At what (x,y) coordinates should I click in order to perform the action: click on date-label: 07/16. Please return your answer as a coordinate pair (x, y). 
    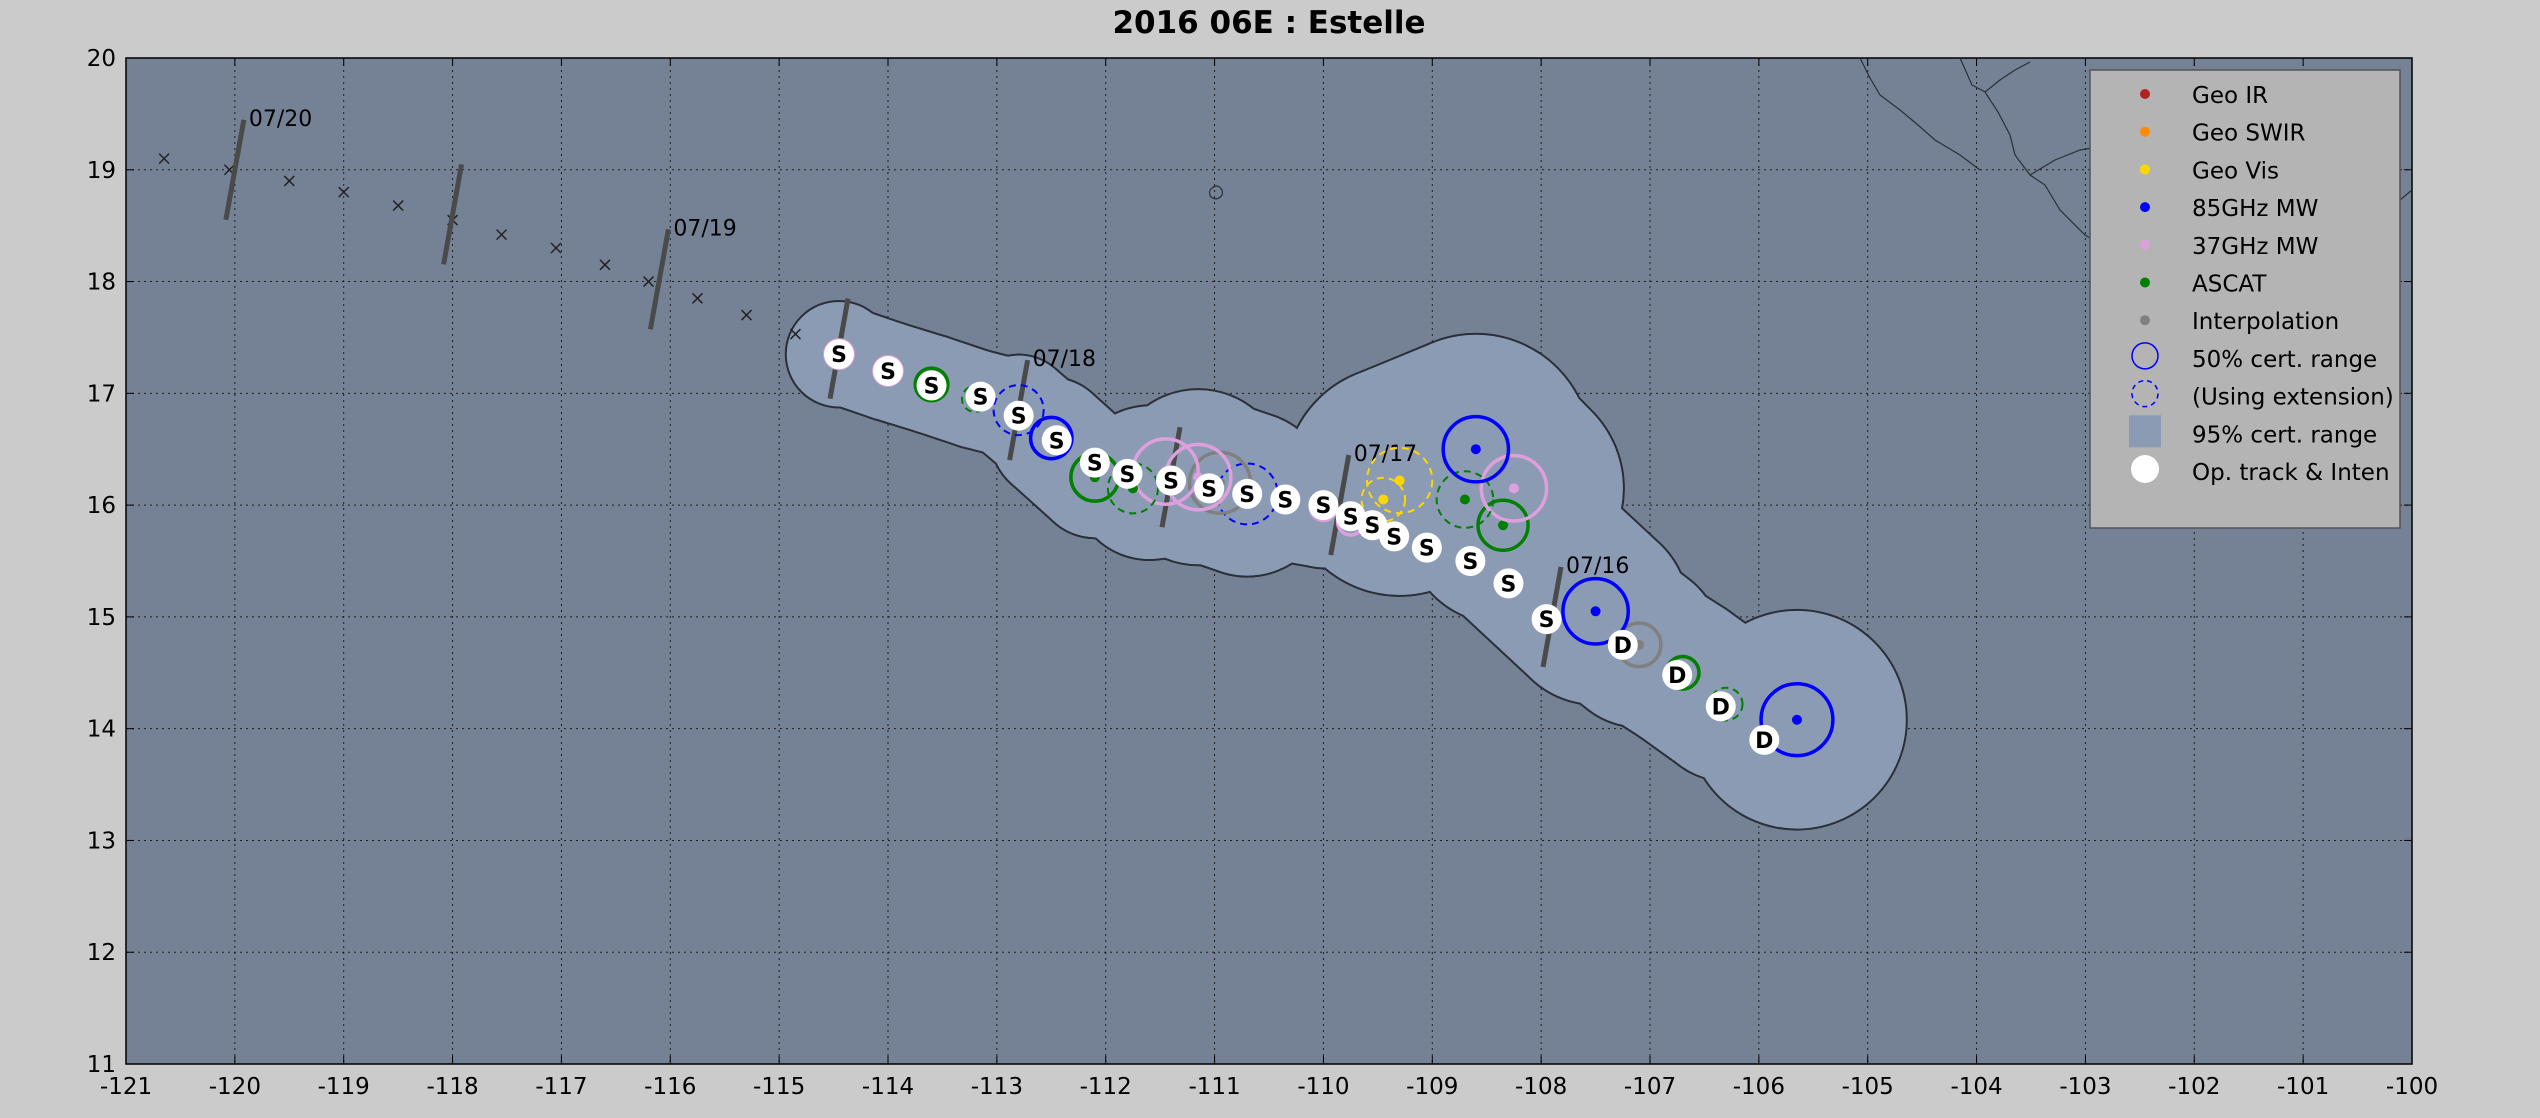
    Looking at the image, I should click on (1597, 566).